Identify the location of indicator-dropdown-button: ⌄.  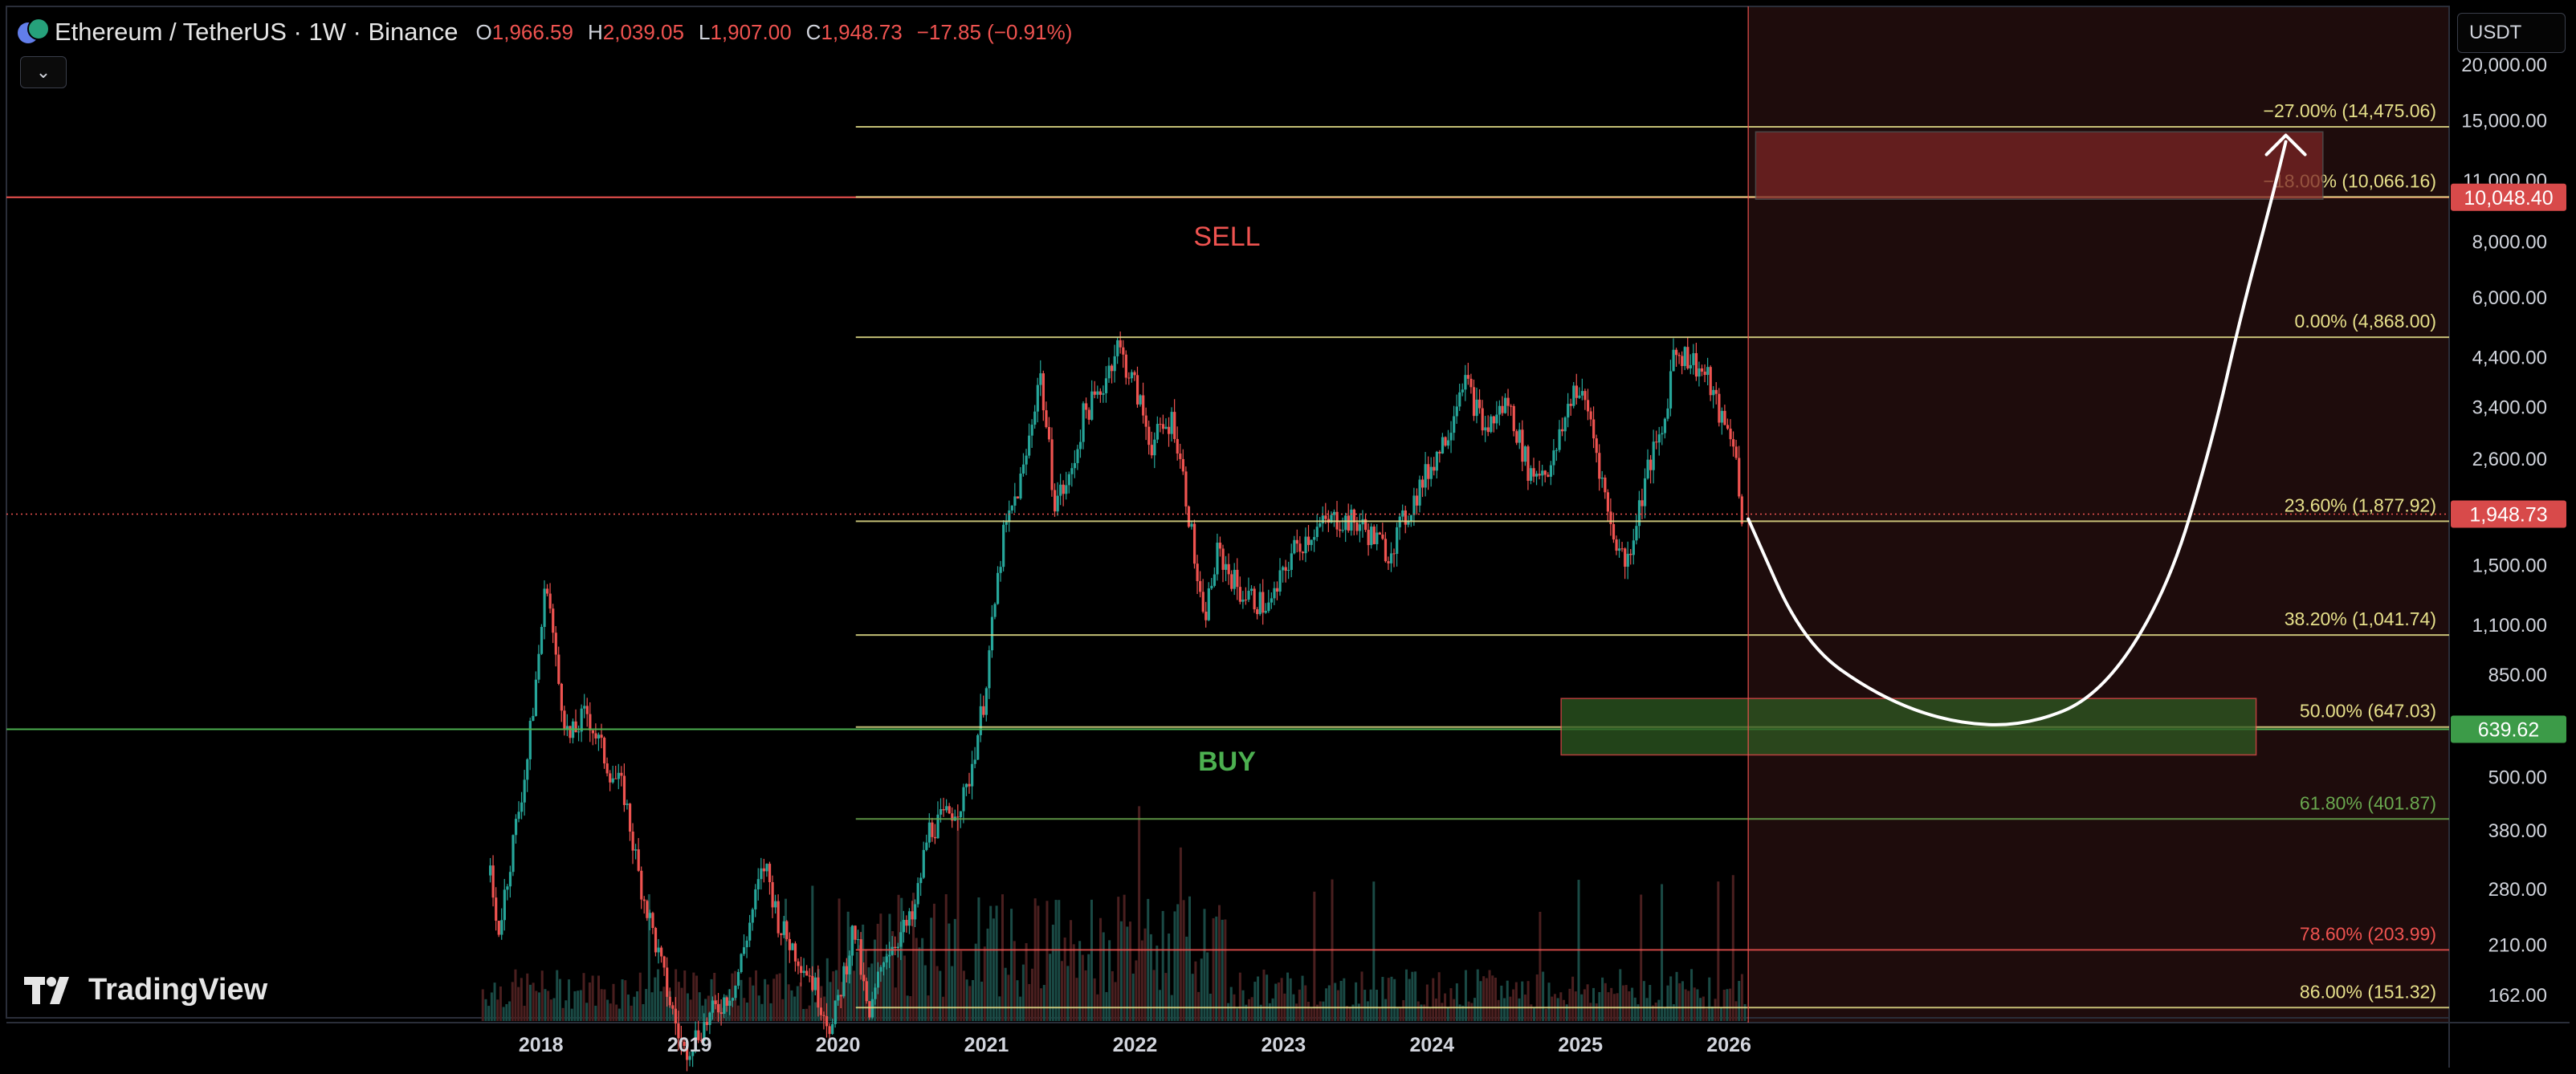
(43, 72).